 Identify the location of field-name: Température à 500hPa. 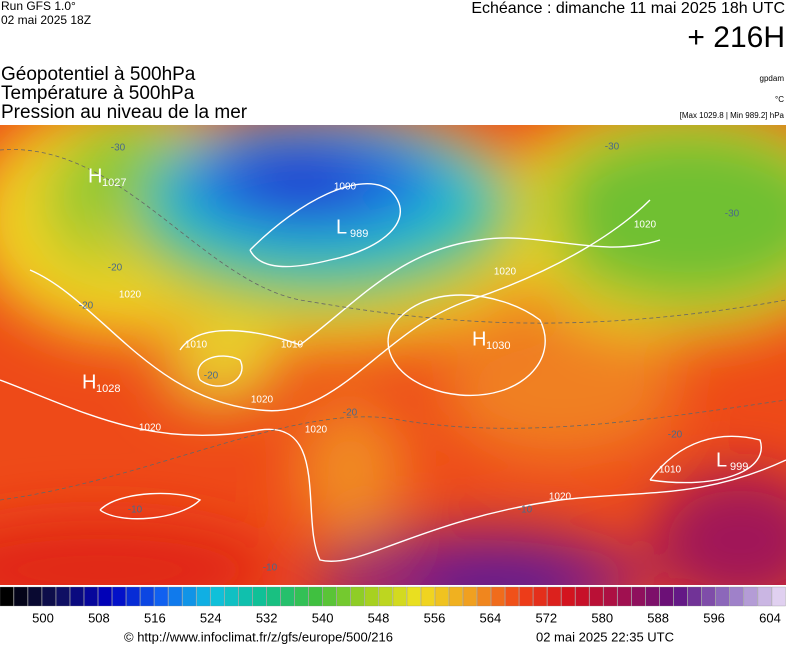
(98, 93).